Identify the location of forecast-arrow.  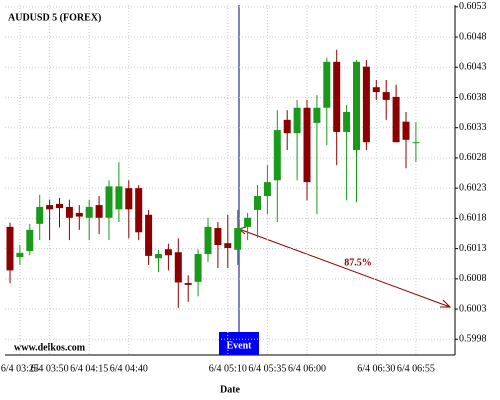
(344, 268).